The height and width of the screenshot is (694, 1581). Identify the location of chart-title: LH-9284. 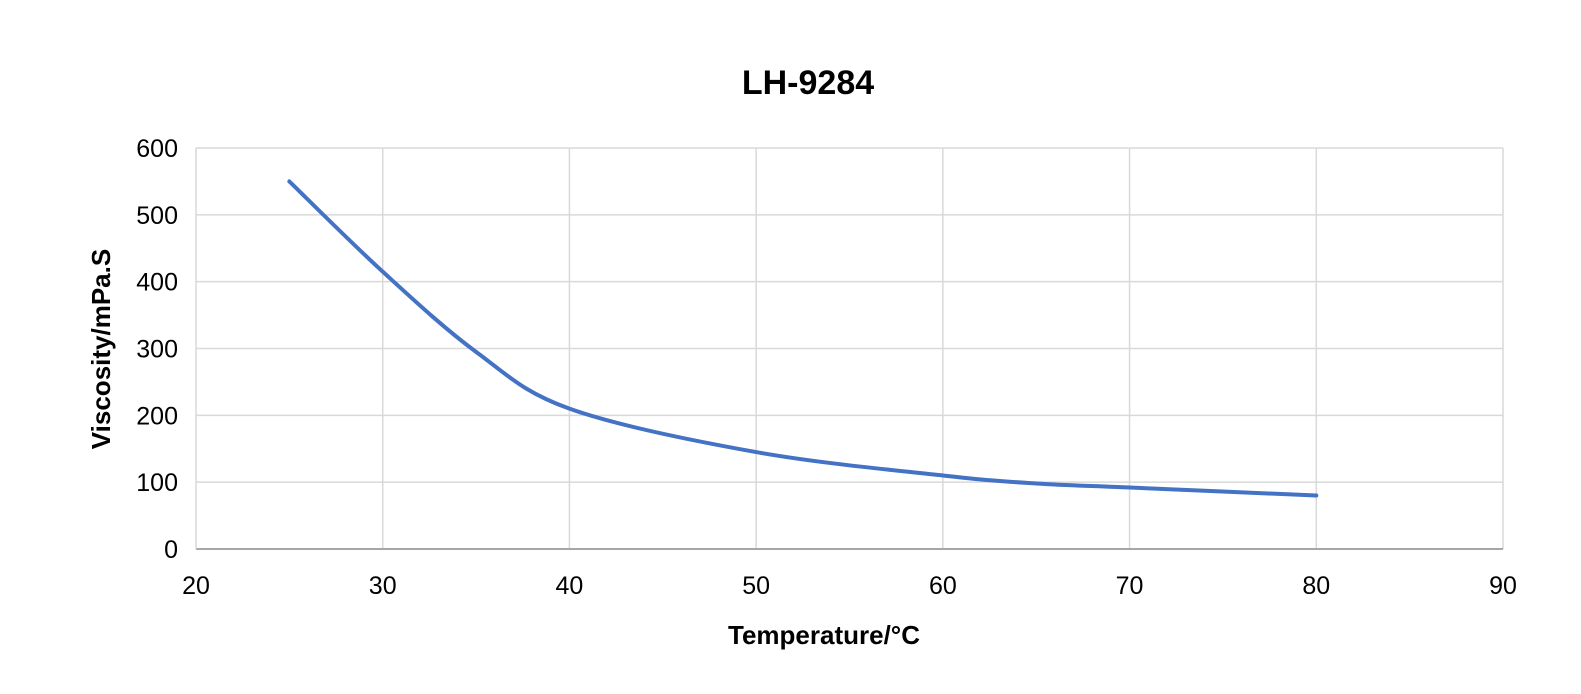
(808, 83).